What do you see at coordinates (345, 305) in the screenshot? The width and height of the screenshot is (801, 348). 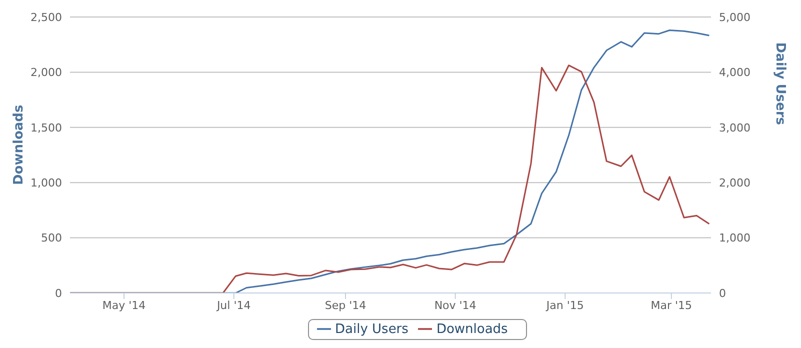 I see `x-tick-label: Sep '14` at bounding box center [345, 305].